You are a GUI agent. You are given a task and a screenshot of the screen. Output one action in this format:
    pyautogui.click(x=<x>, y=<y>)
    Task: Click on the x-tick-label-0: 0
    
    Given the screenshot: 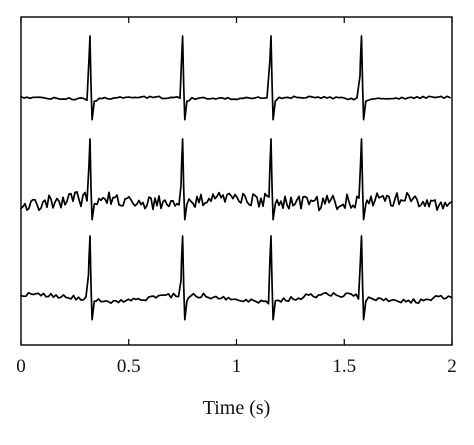 What is the action you would take?
    pyautogui.click(x=21, y=366)
    